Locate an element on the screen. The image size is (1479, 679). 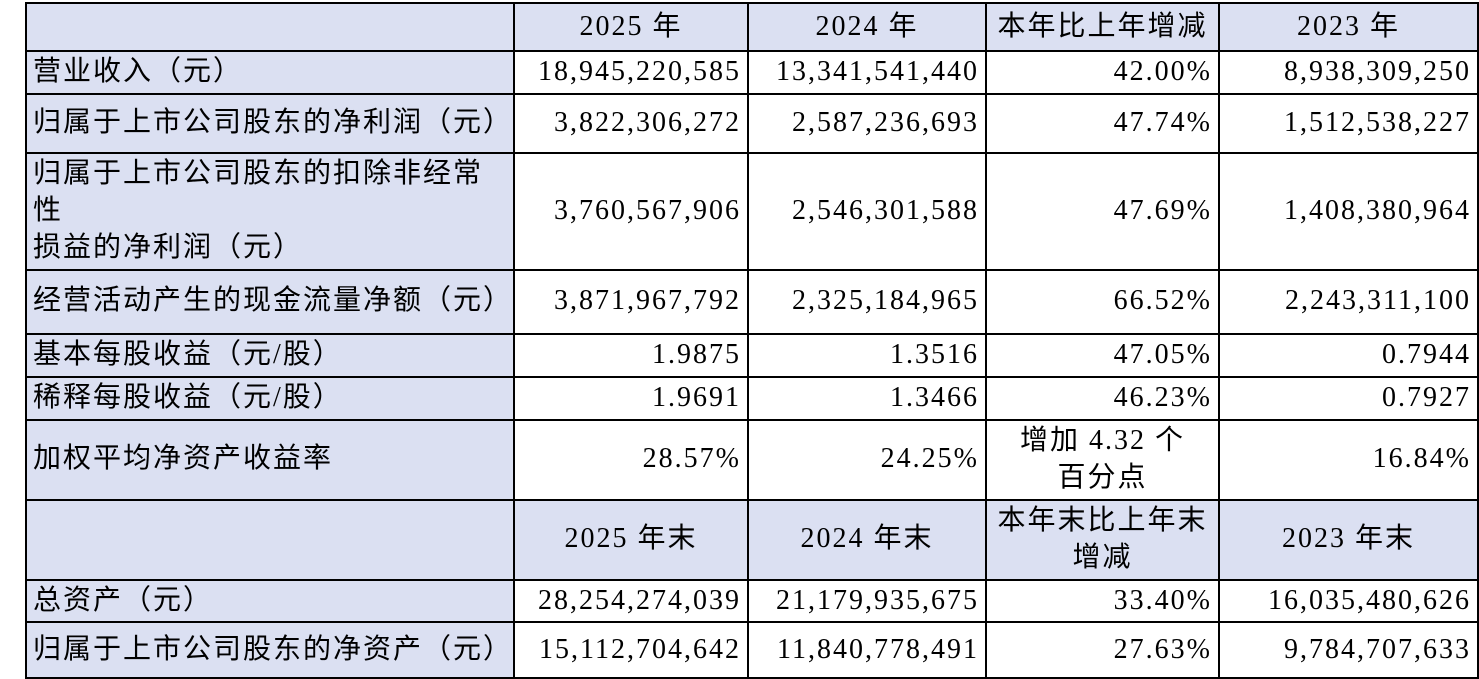
value-cell: 46.23% is located at coordinates (1102, 398).